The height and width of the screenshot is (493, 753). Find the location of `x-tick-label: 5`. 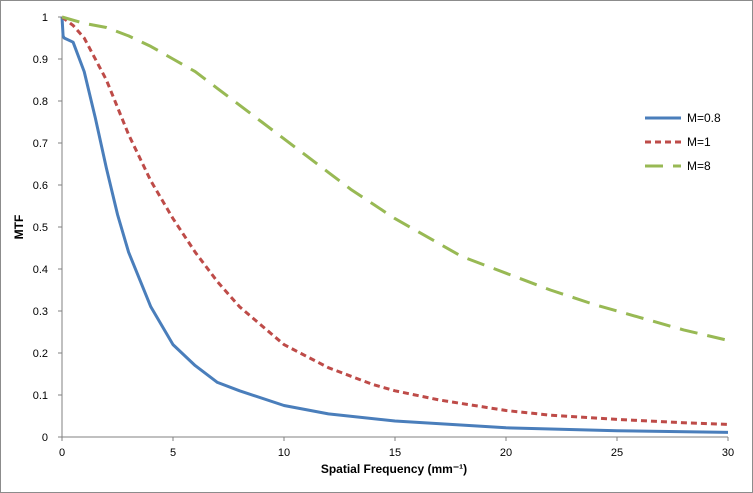

x-tick-label: 5 is located at coordinates (173, 453).